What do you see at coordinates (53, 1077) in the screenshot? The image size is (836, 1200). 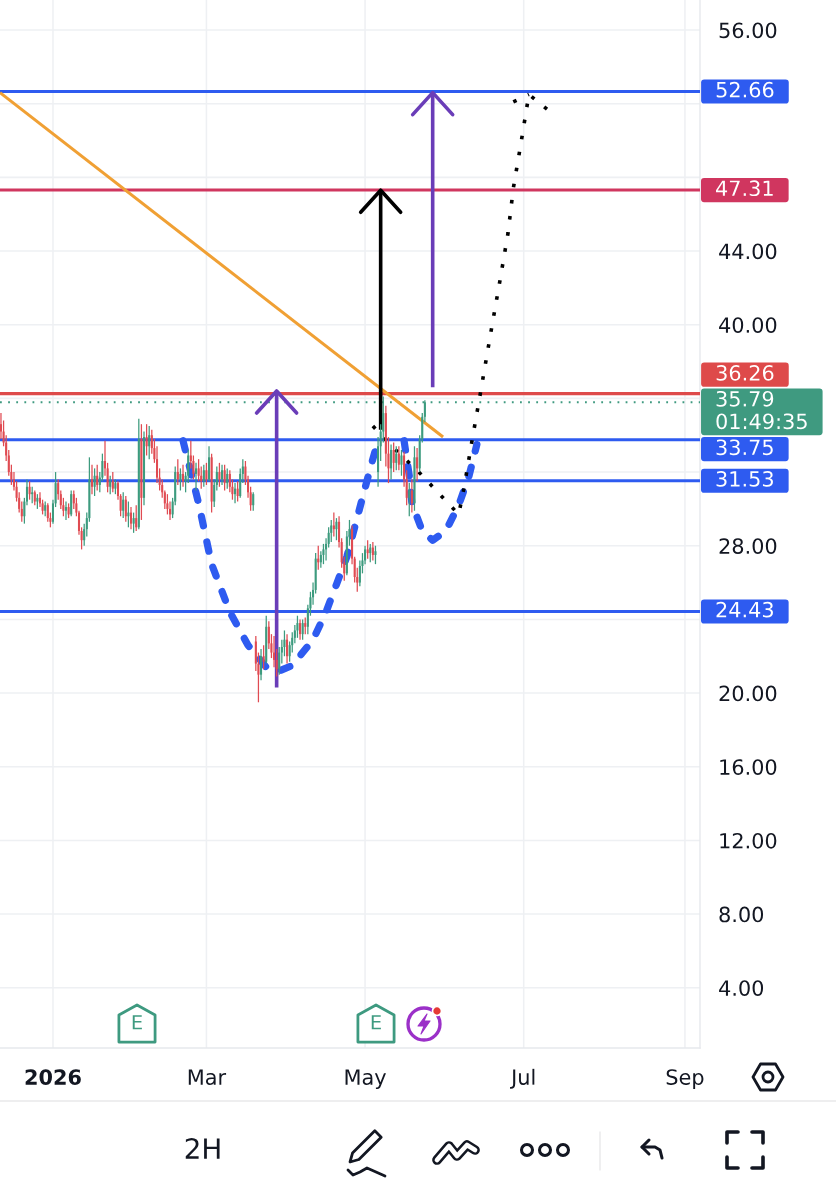 I see `x-tick-label: 2026` at bounding box center [53, 1077].